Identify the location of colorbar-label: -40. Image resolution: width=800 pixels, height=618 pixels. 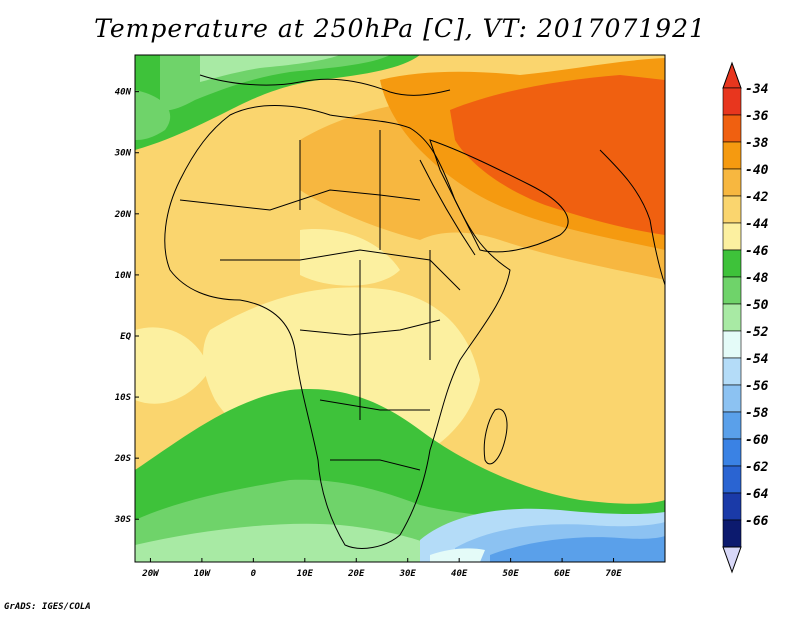
(757, 170).